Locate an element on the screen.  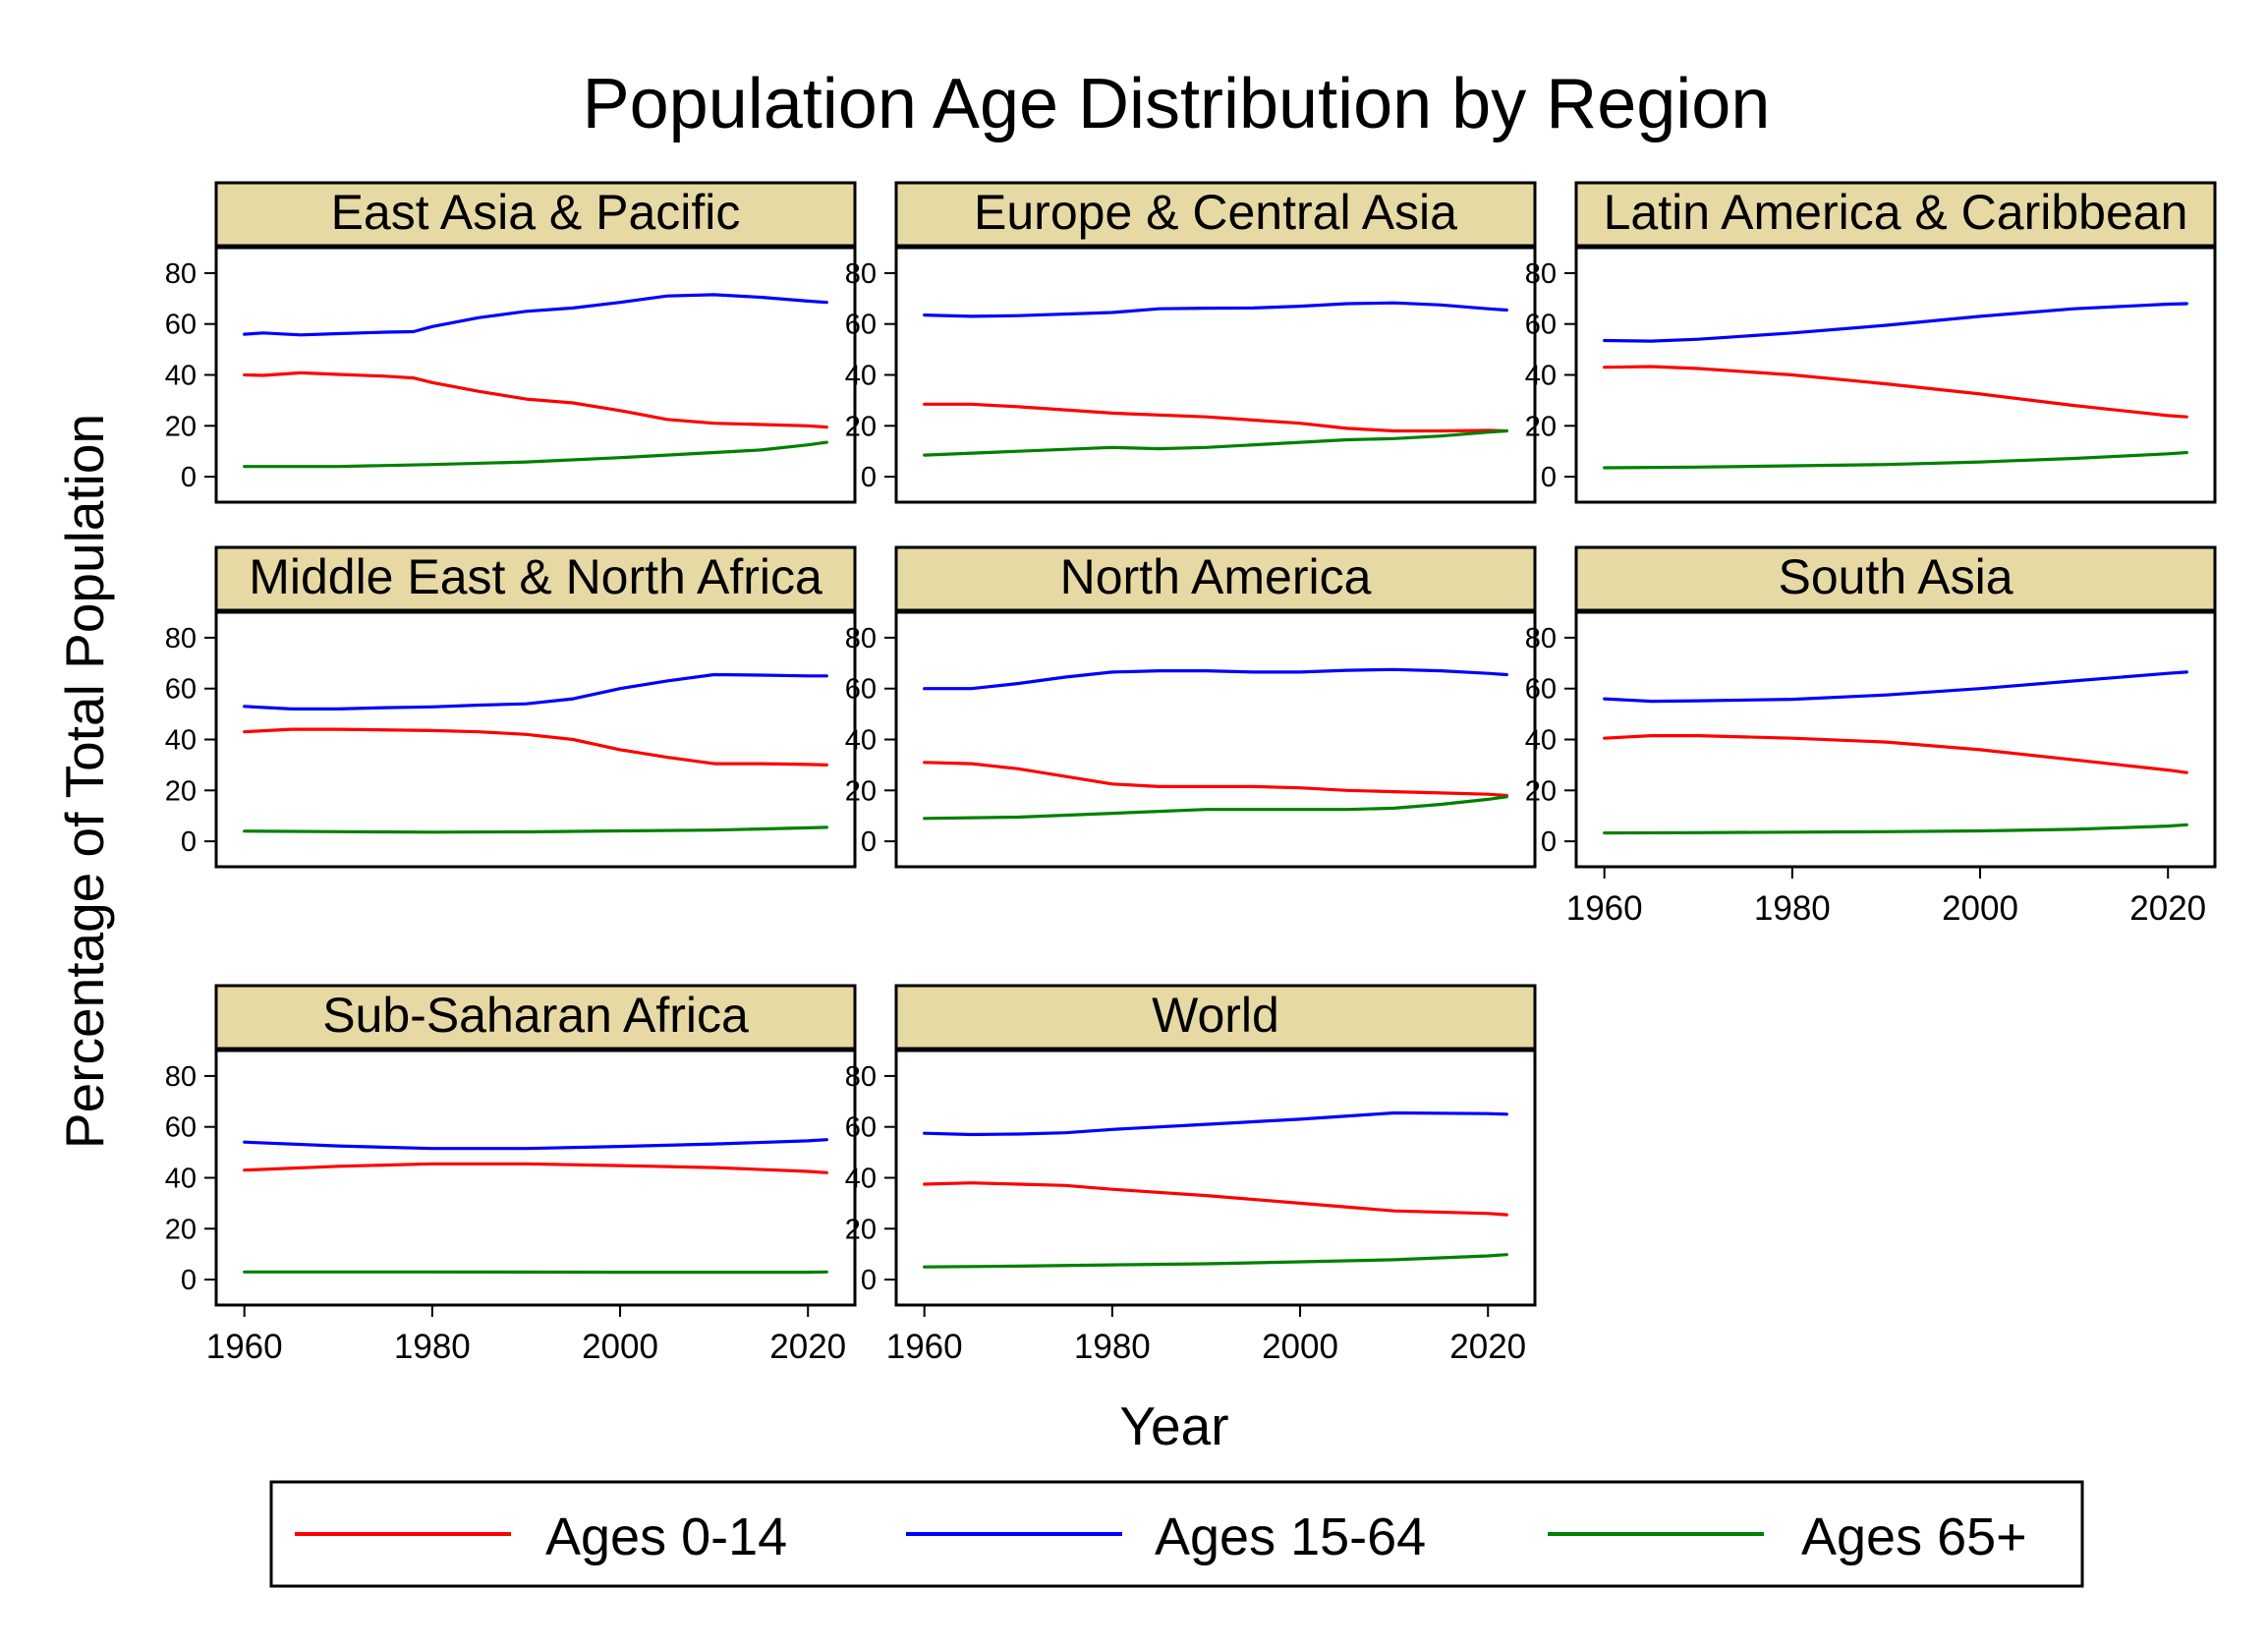
x-axis-label: Year is located at coordinates (1173, 1425).